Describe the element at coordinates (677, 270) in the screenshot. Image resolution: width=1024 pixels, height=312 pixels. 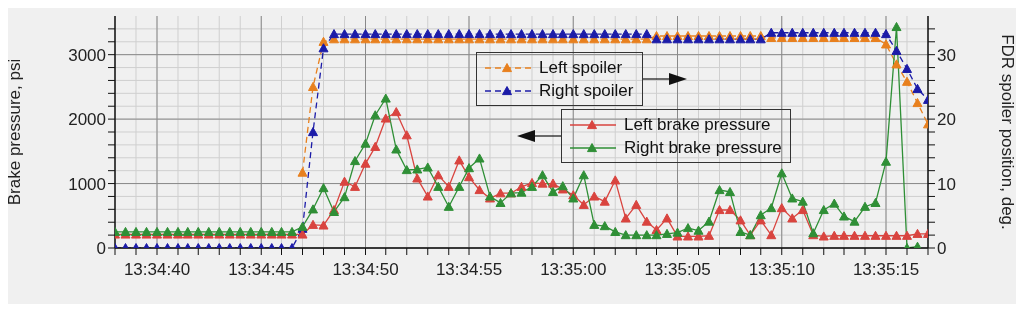
I see `x-tick-label: 13:35:05` at that location.